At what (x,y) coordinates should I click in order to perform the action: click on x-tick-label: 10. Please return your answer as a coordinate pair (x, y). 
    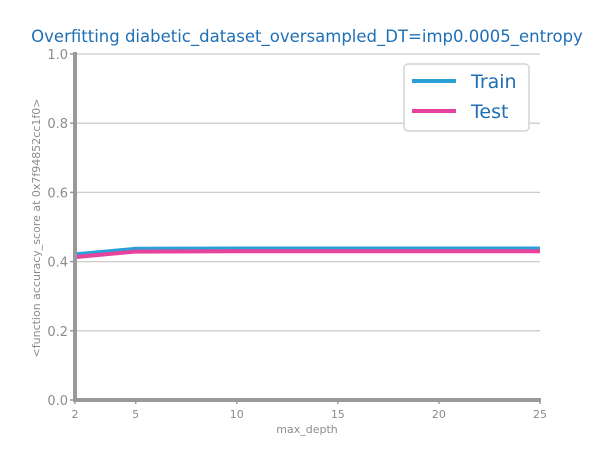
    Looking at the image, I should click on (237, 414).